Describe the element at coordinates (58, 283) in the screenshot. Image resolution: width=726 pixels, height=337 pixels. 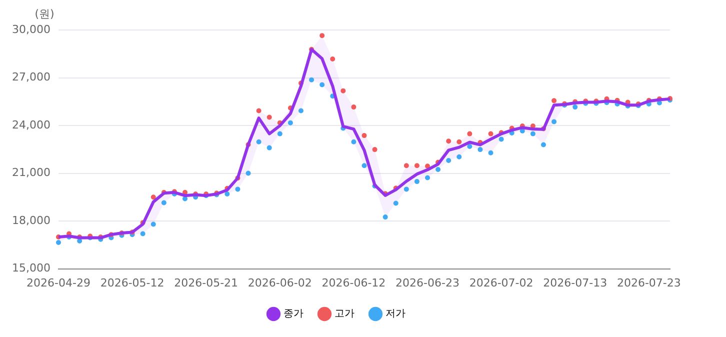
I see `x-tick-label: 2026-04-29` at that location.